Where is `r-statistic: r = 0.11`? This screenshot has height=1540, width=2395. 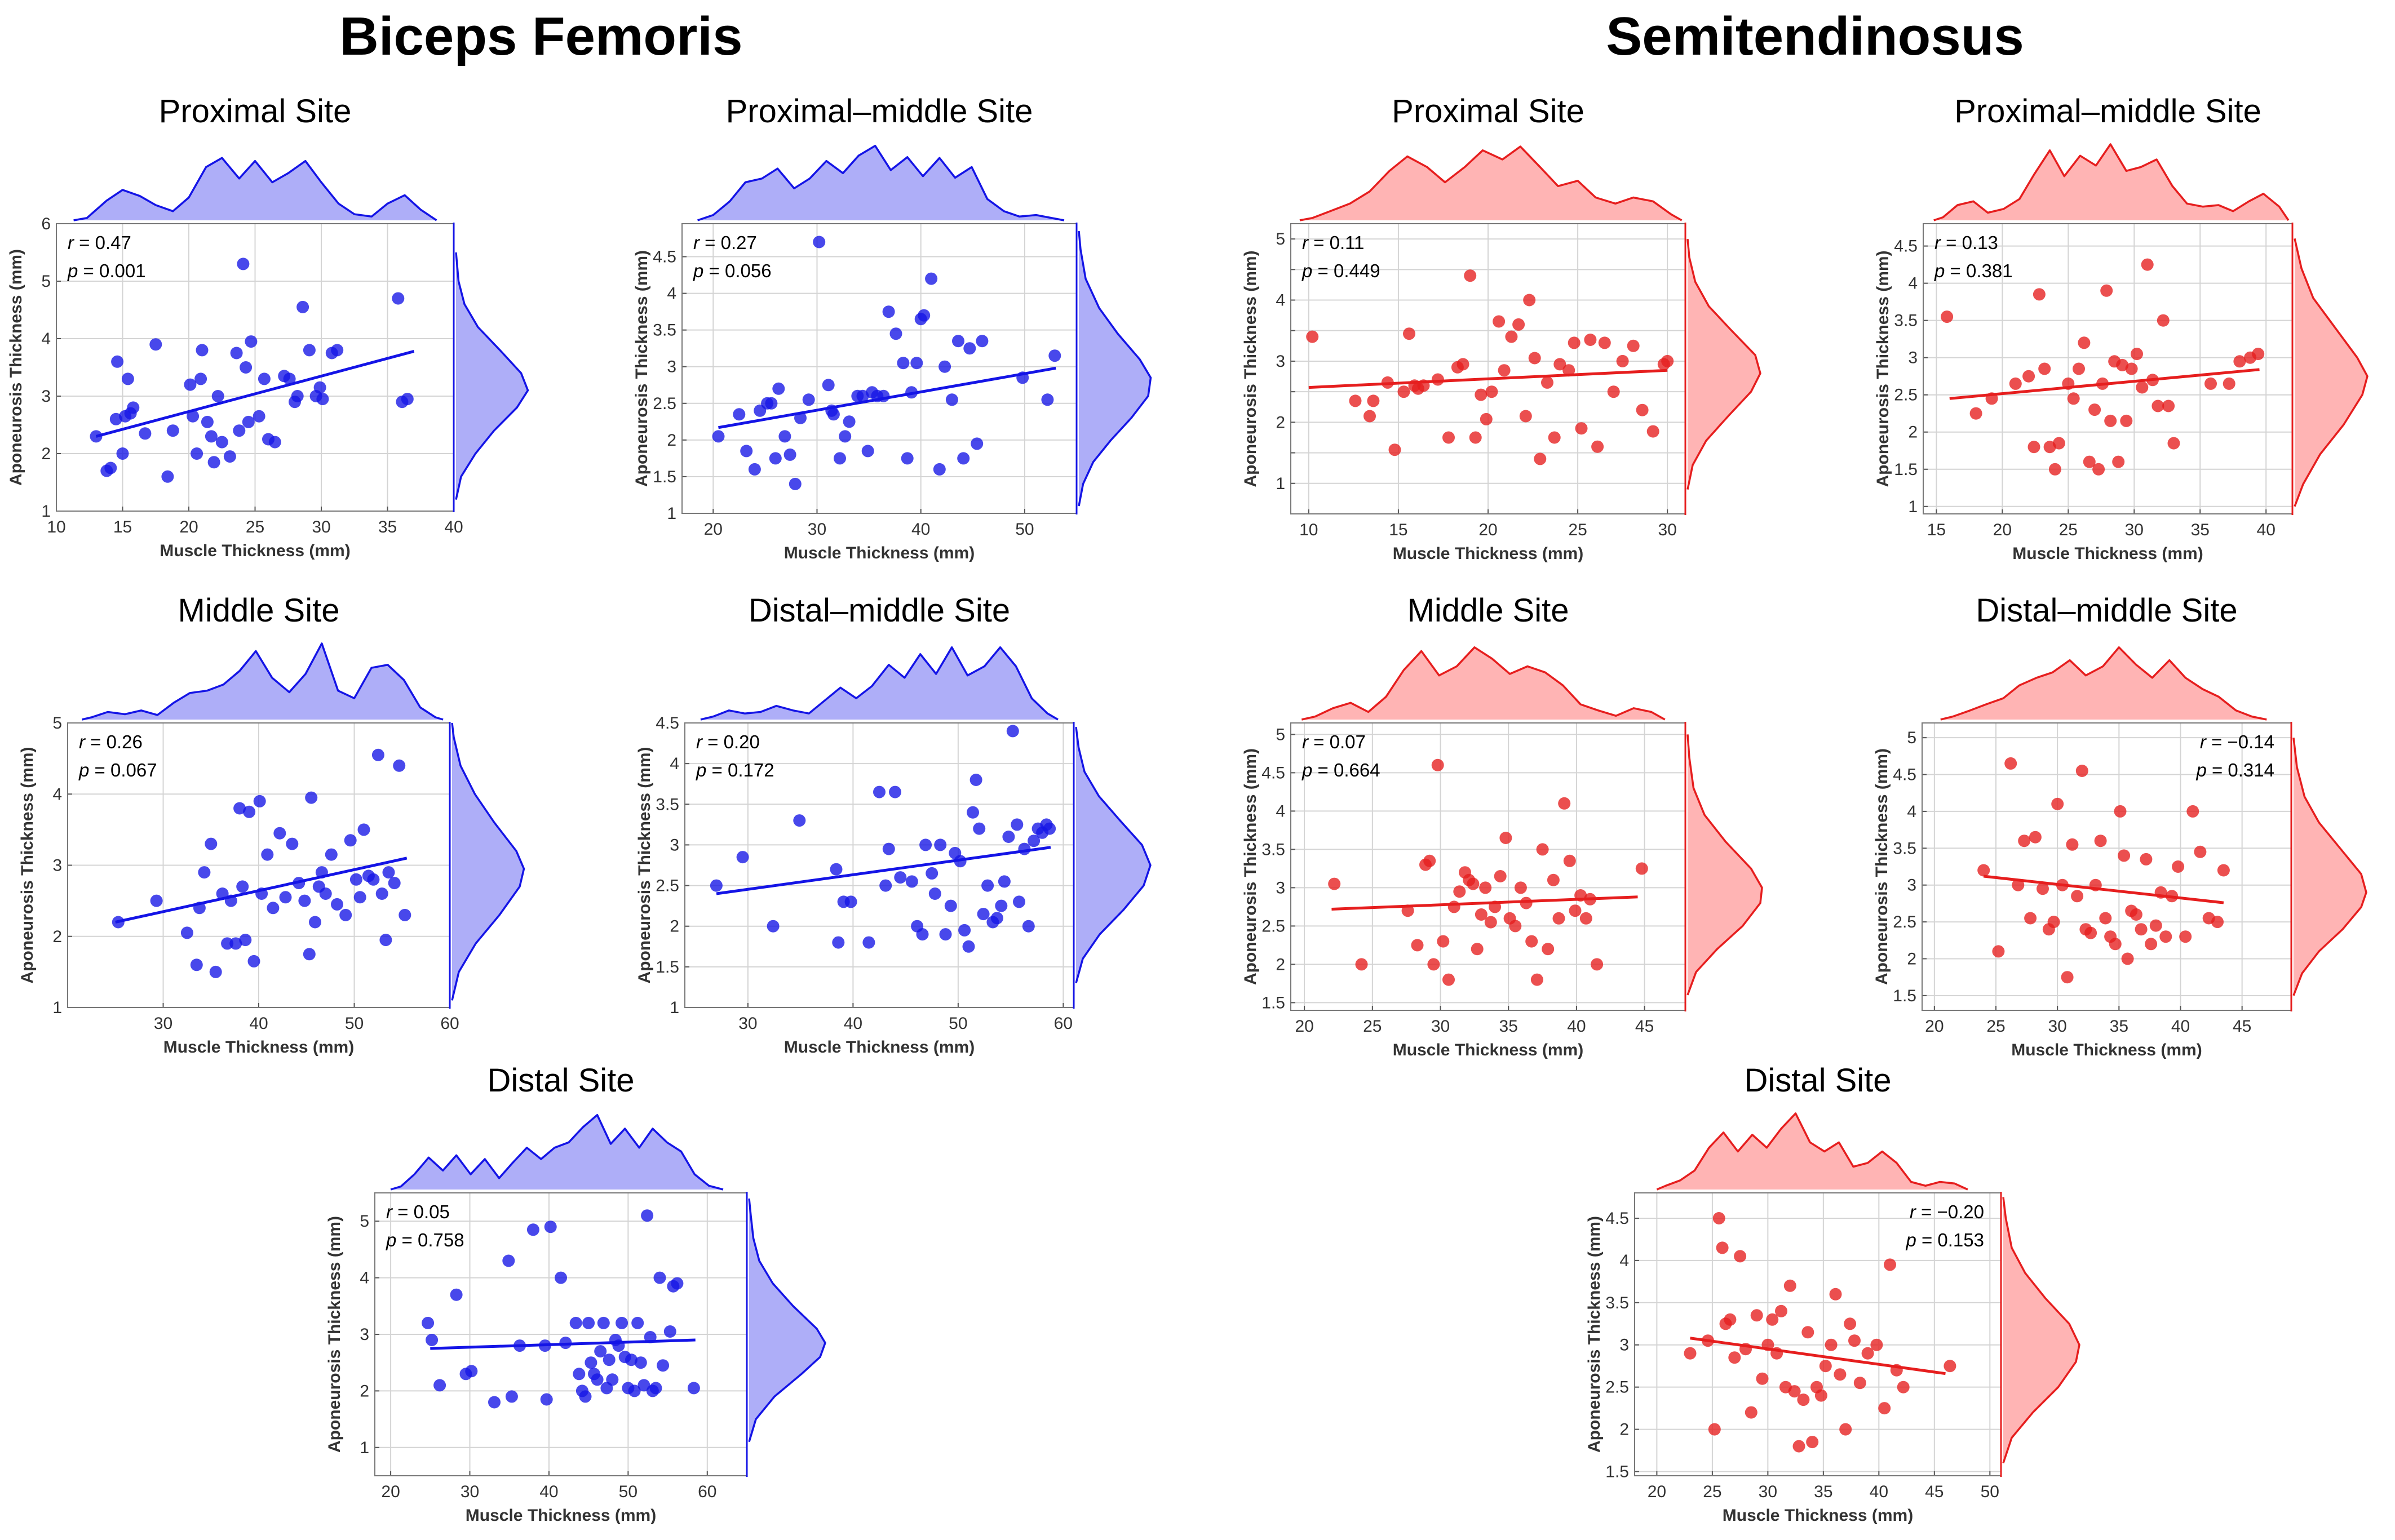 r-statistic: r = 0.11 is located at coordinates (1333, 242).